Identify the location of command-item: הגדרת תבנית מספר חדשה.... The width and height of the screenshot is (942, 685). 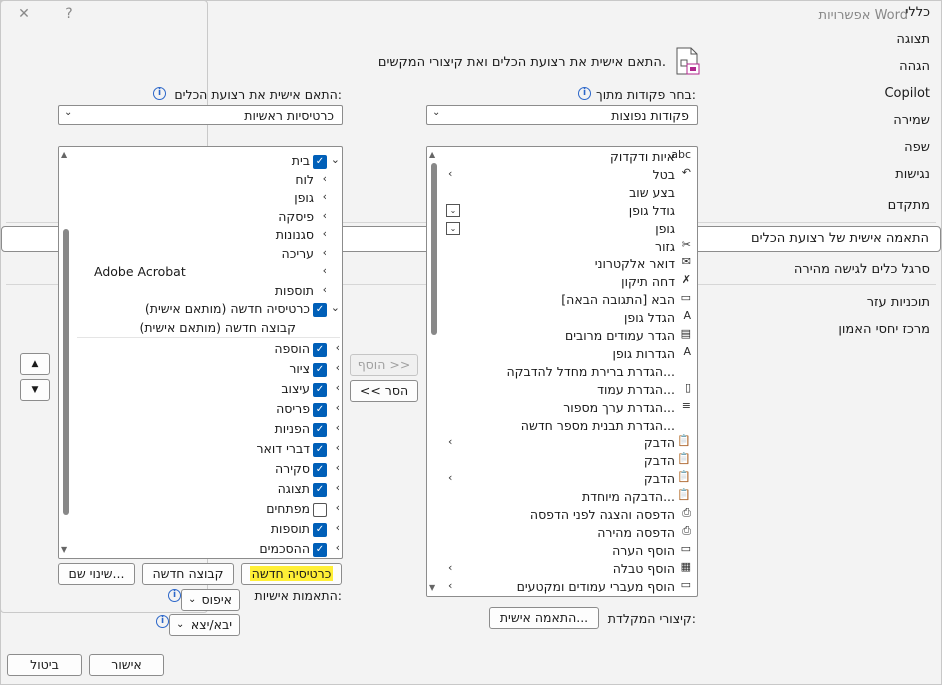
(568, 426).